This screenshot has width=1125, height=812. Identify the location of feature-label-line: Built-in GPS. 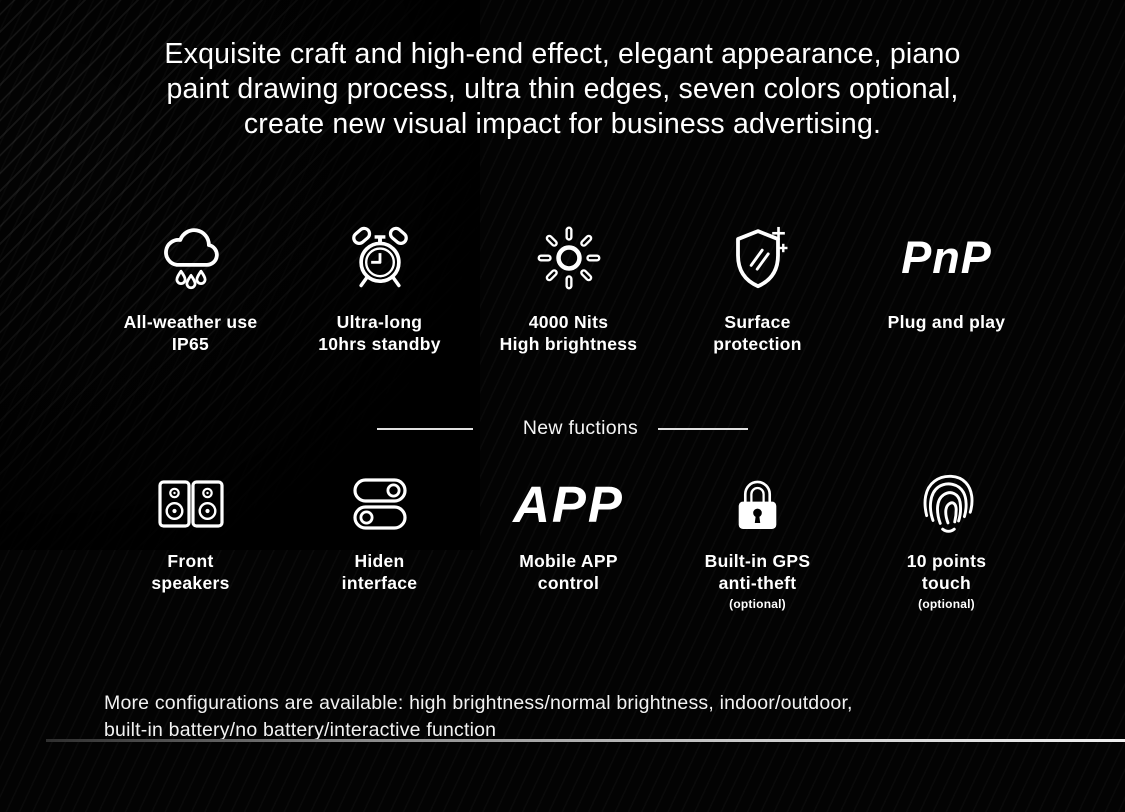
(757, 561).